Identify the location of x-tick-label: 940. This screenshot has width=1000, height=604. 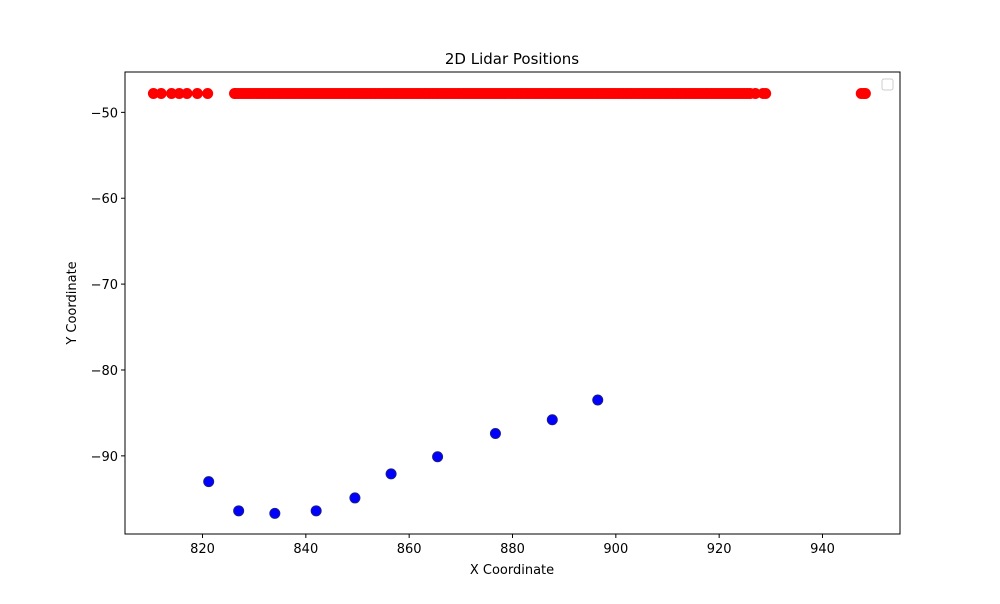
(822, 549).